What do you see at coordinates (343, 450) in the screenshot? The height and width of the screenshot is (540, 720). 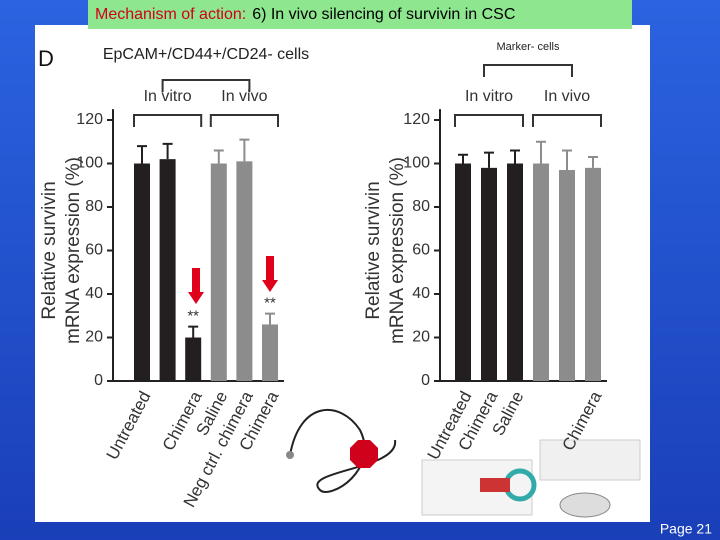 I see `rna-strand` at bounding box center [343, 450].